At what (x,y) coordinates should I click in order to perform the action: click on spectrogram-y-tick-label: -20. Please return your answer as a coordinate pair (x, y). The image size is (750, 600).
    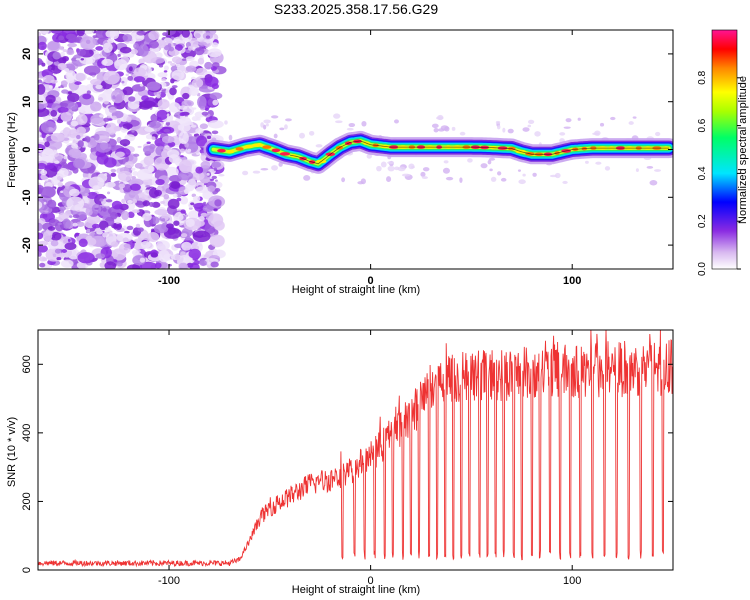
    Looking at the image, I should click on (27, 245).